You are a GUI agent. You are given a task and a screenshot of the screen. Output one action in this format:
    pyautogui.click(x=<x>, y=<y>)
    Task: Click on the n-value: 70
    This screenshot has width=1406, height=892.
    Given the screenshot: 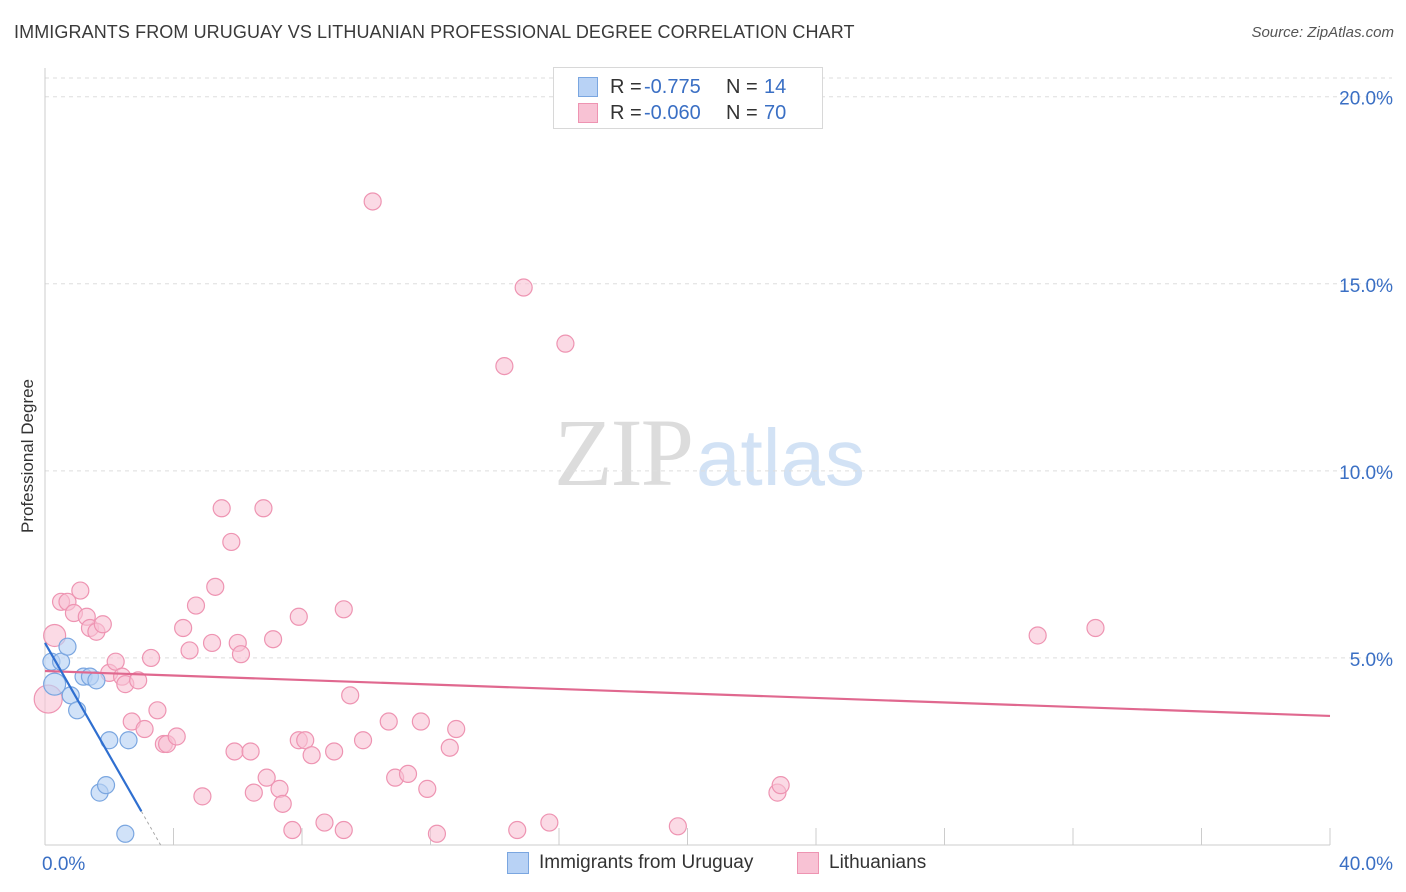 What is the action you would take?
    pyautogui.click(x=775, y=112)
    